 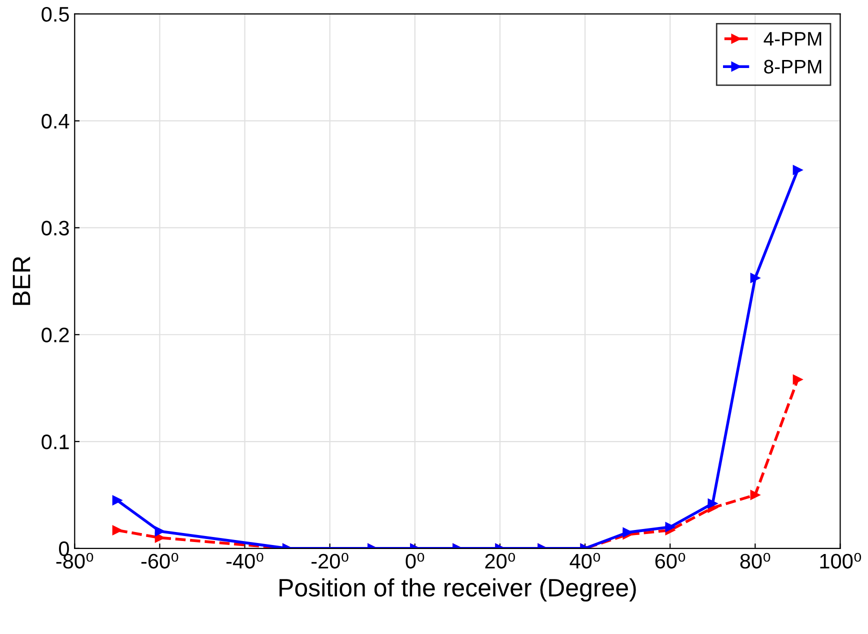 I want to click on x-tick-label: -20⁰, so click(x=330, y=560).